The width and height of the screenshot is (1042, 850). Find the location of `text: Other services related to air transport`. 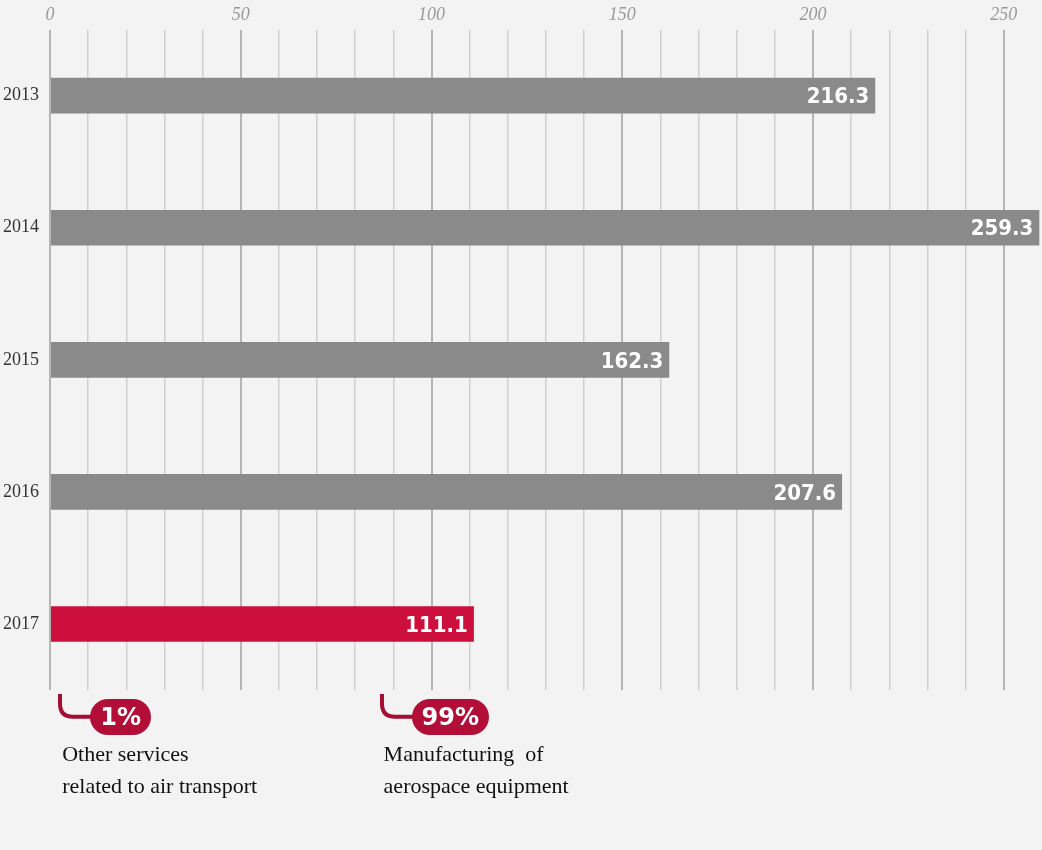

text: Other services related to air transport is located at coordinates (160, 769).